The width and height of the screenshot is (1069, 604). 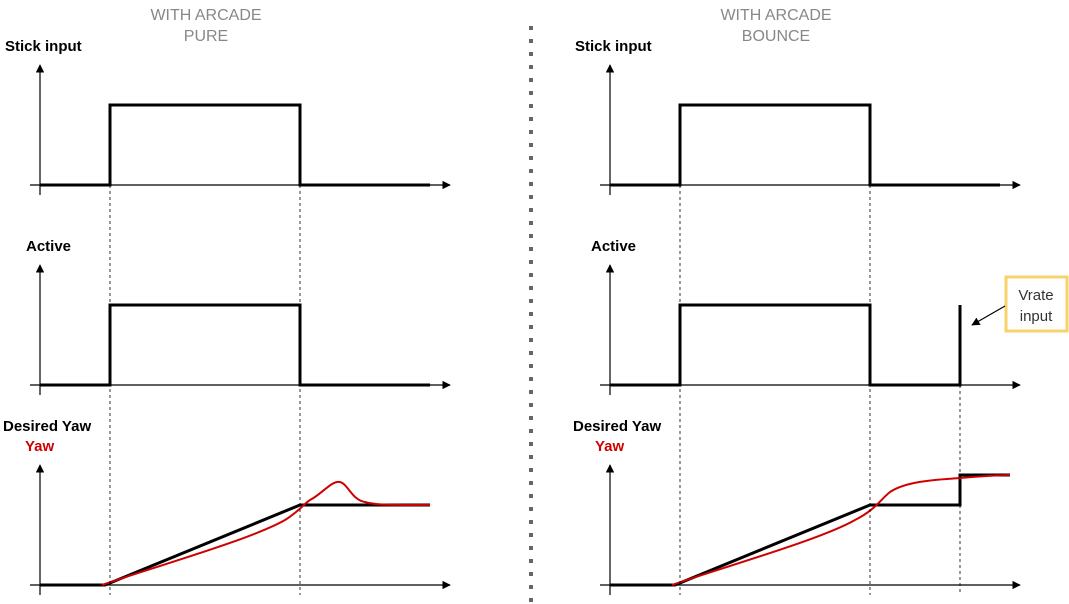 What do you see at coordinates (235, 345) in the screenshot?
I see `left-active-signal` at bounding box center [235, 345].